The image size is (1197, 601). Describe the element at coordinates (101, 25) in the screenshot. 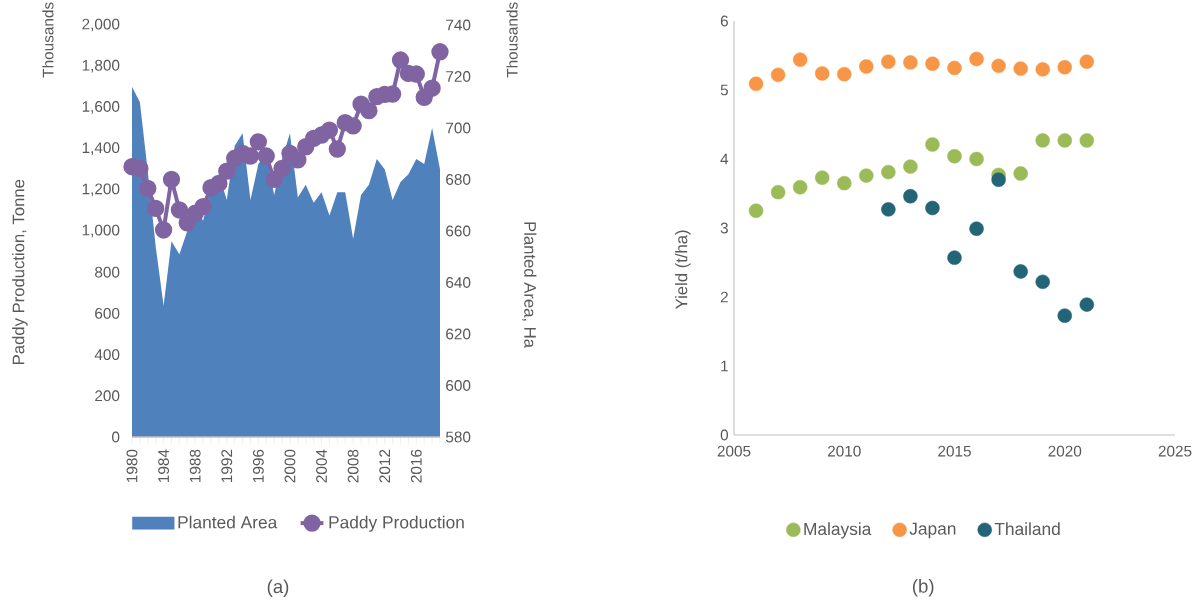

I see `y-tick-label: 2,000` at that location.